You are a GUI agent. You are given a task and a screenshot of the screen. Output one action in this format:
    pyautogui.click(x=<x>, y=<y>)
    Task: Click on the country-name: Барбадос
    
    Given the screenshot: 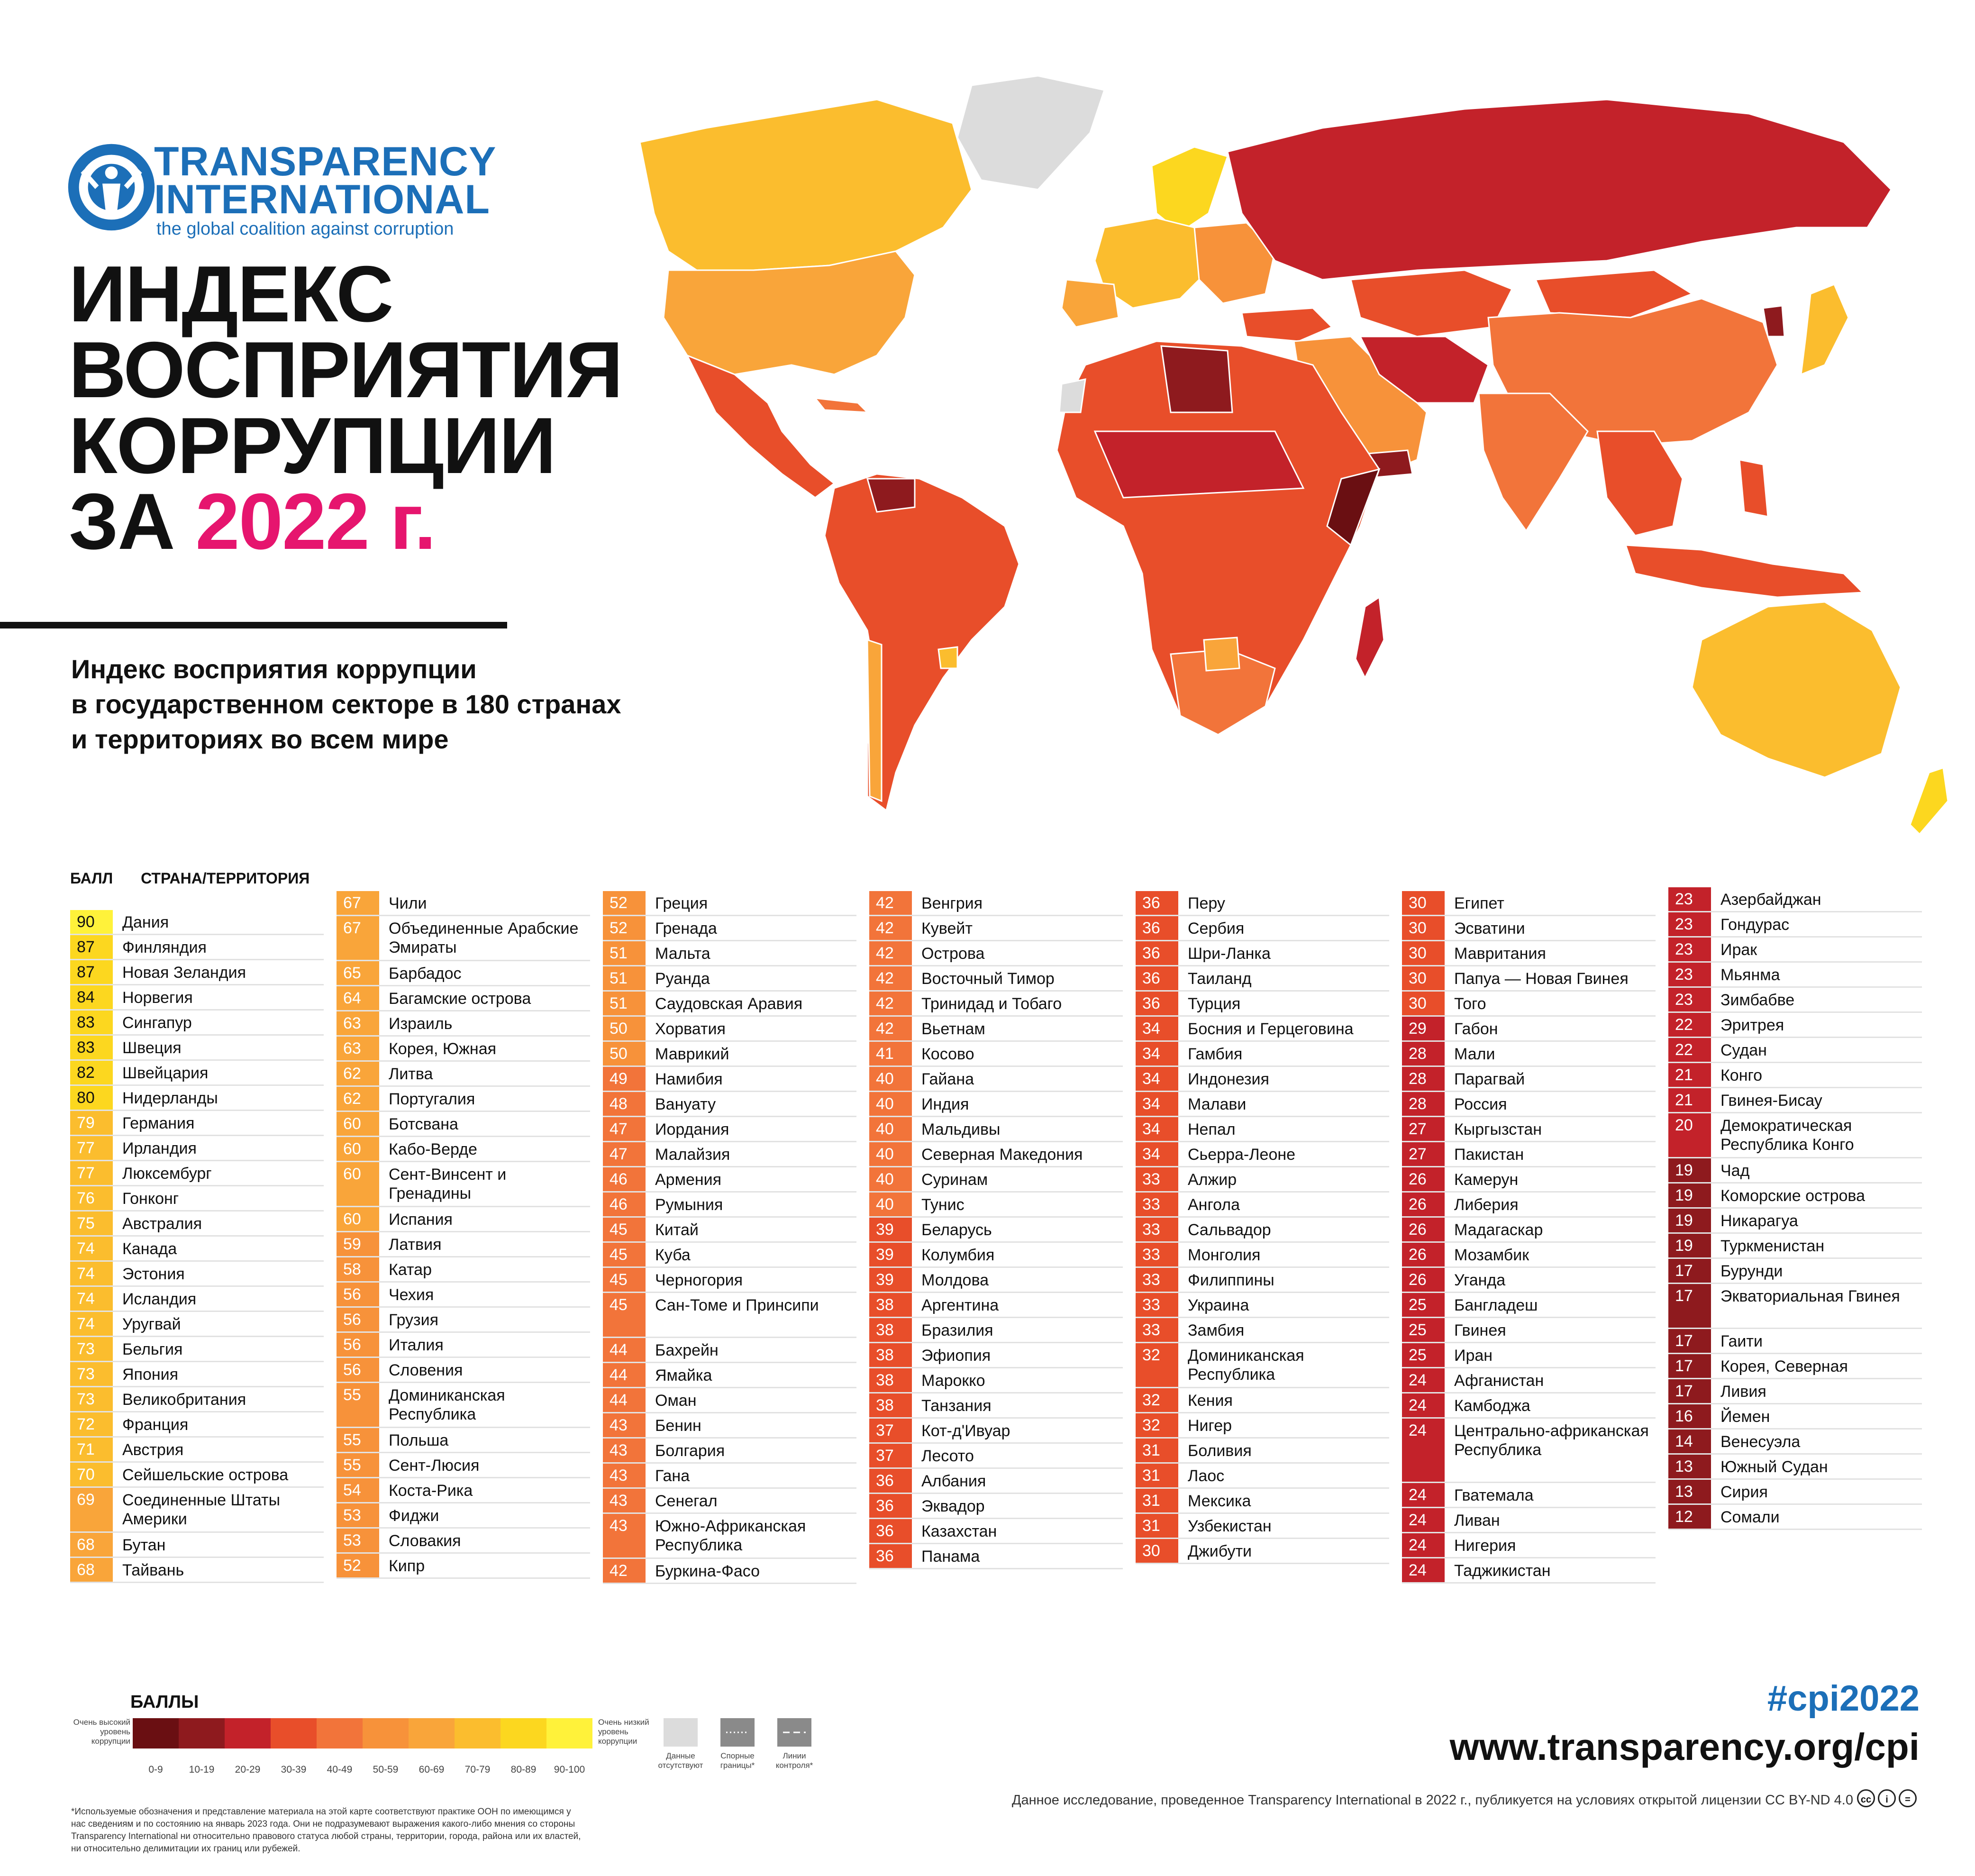 What is the action you would take?
    pyautogui.click(x=426, y=974)
    